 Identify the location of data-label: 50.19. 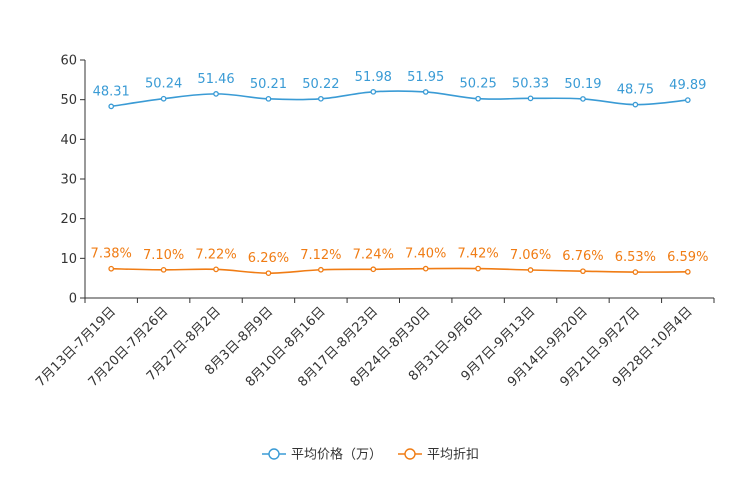
(582, 84).